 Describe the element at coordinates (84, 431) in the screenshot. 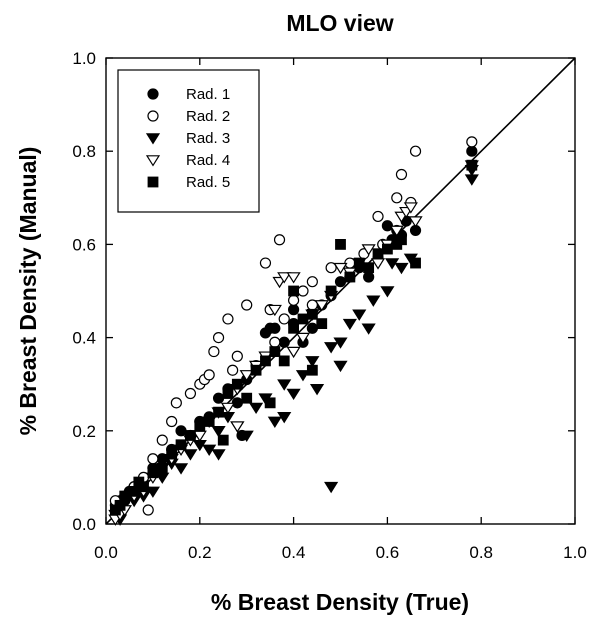

I see `y-tick-label: 0.2` at that location.